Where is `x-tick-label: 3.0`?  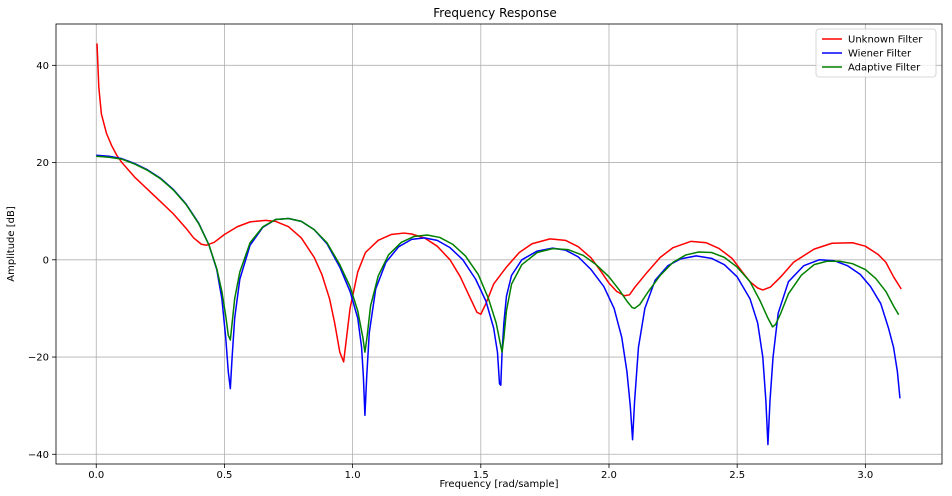
x-tick-label: 3.0 is located at coordinates (865, 475).